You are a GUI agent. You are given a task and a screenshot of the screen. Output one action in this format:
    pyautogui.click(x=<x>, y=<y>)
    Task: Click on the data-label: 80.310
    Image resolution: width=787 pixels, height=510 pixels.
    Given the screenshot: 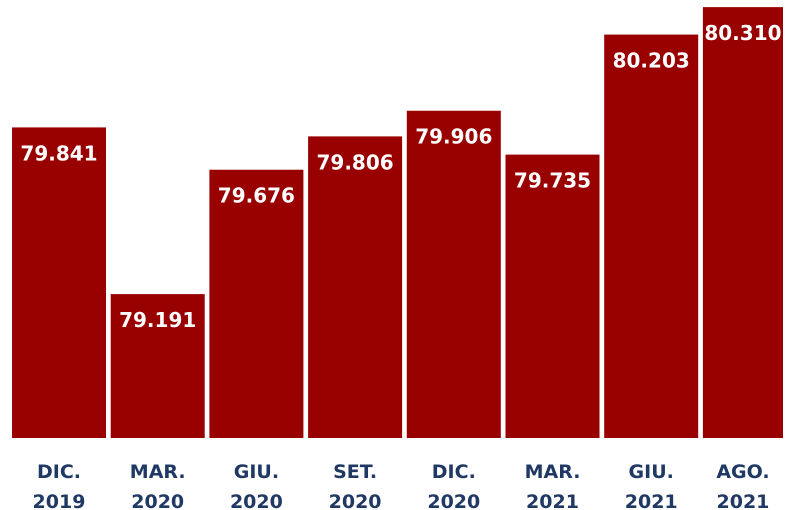 What is the action you would take?
    pyautogui.click(x=742, y=33)
    